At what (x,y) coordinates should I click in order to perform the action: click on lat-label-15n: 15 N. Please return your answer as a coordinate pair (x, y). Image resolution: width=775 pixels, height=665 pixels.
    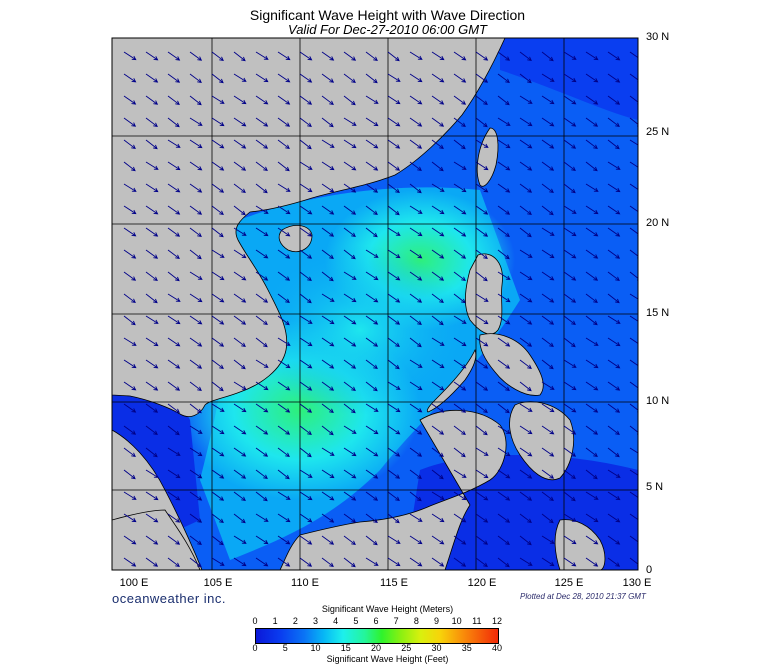
    Looking at the image, I should click on (658, 313).